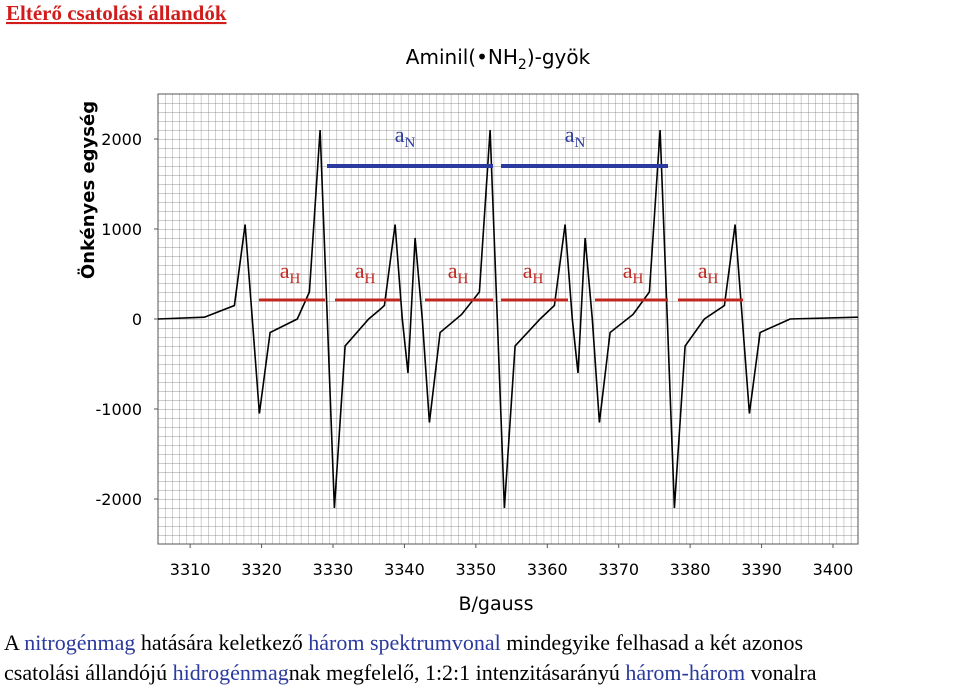  What do you see at coordinates (618, 569) in the screenshot?
I see `x-tick-label: 3370` at bounding box center [618, 569].